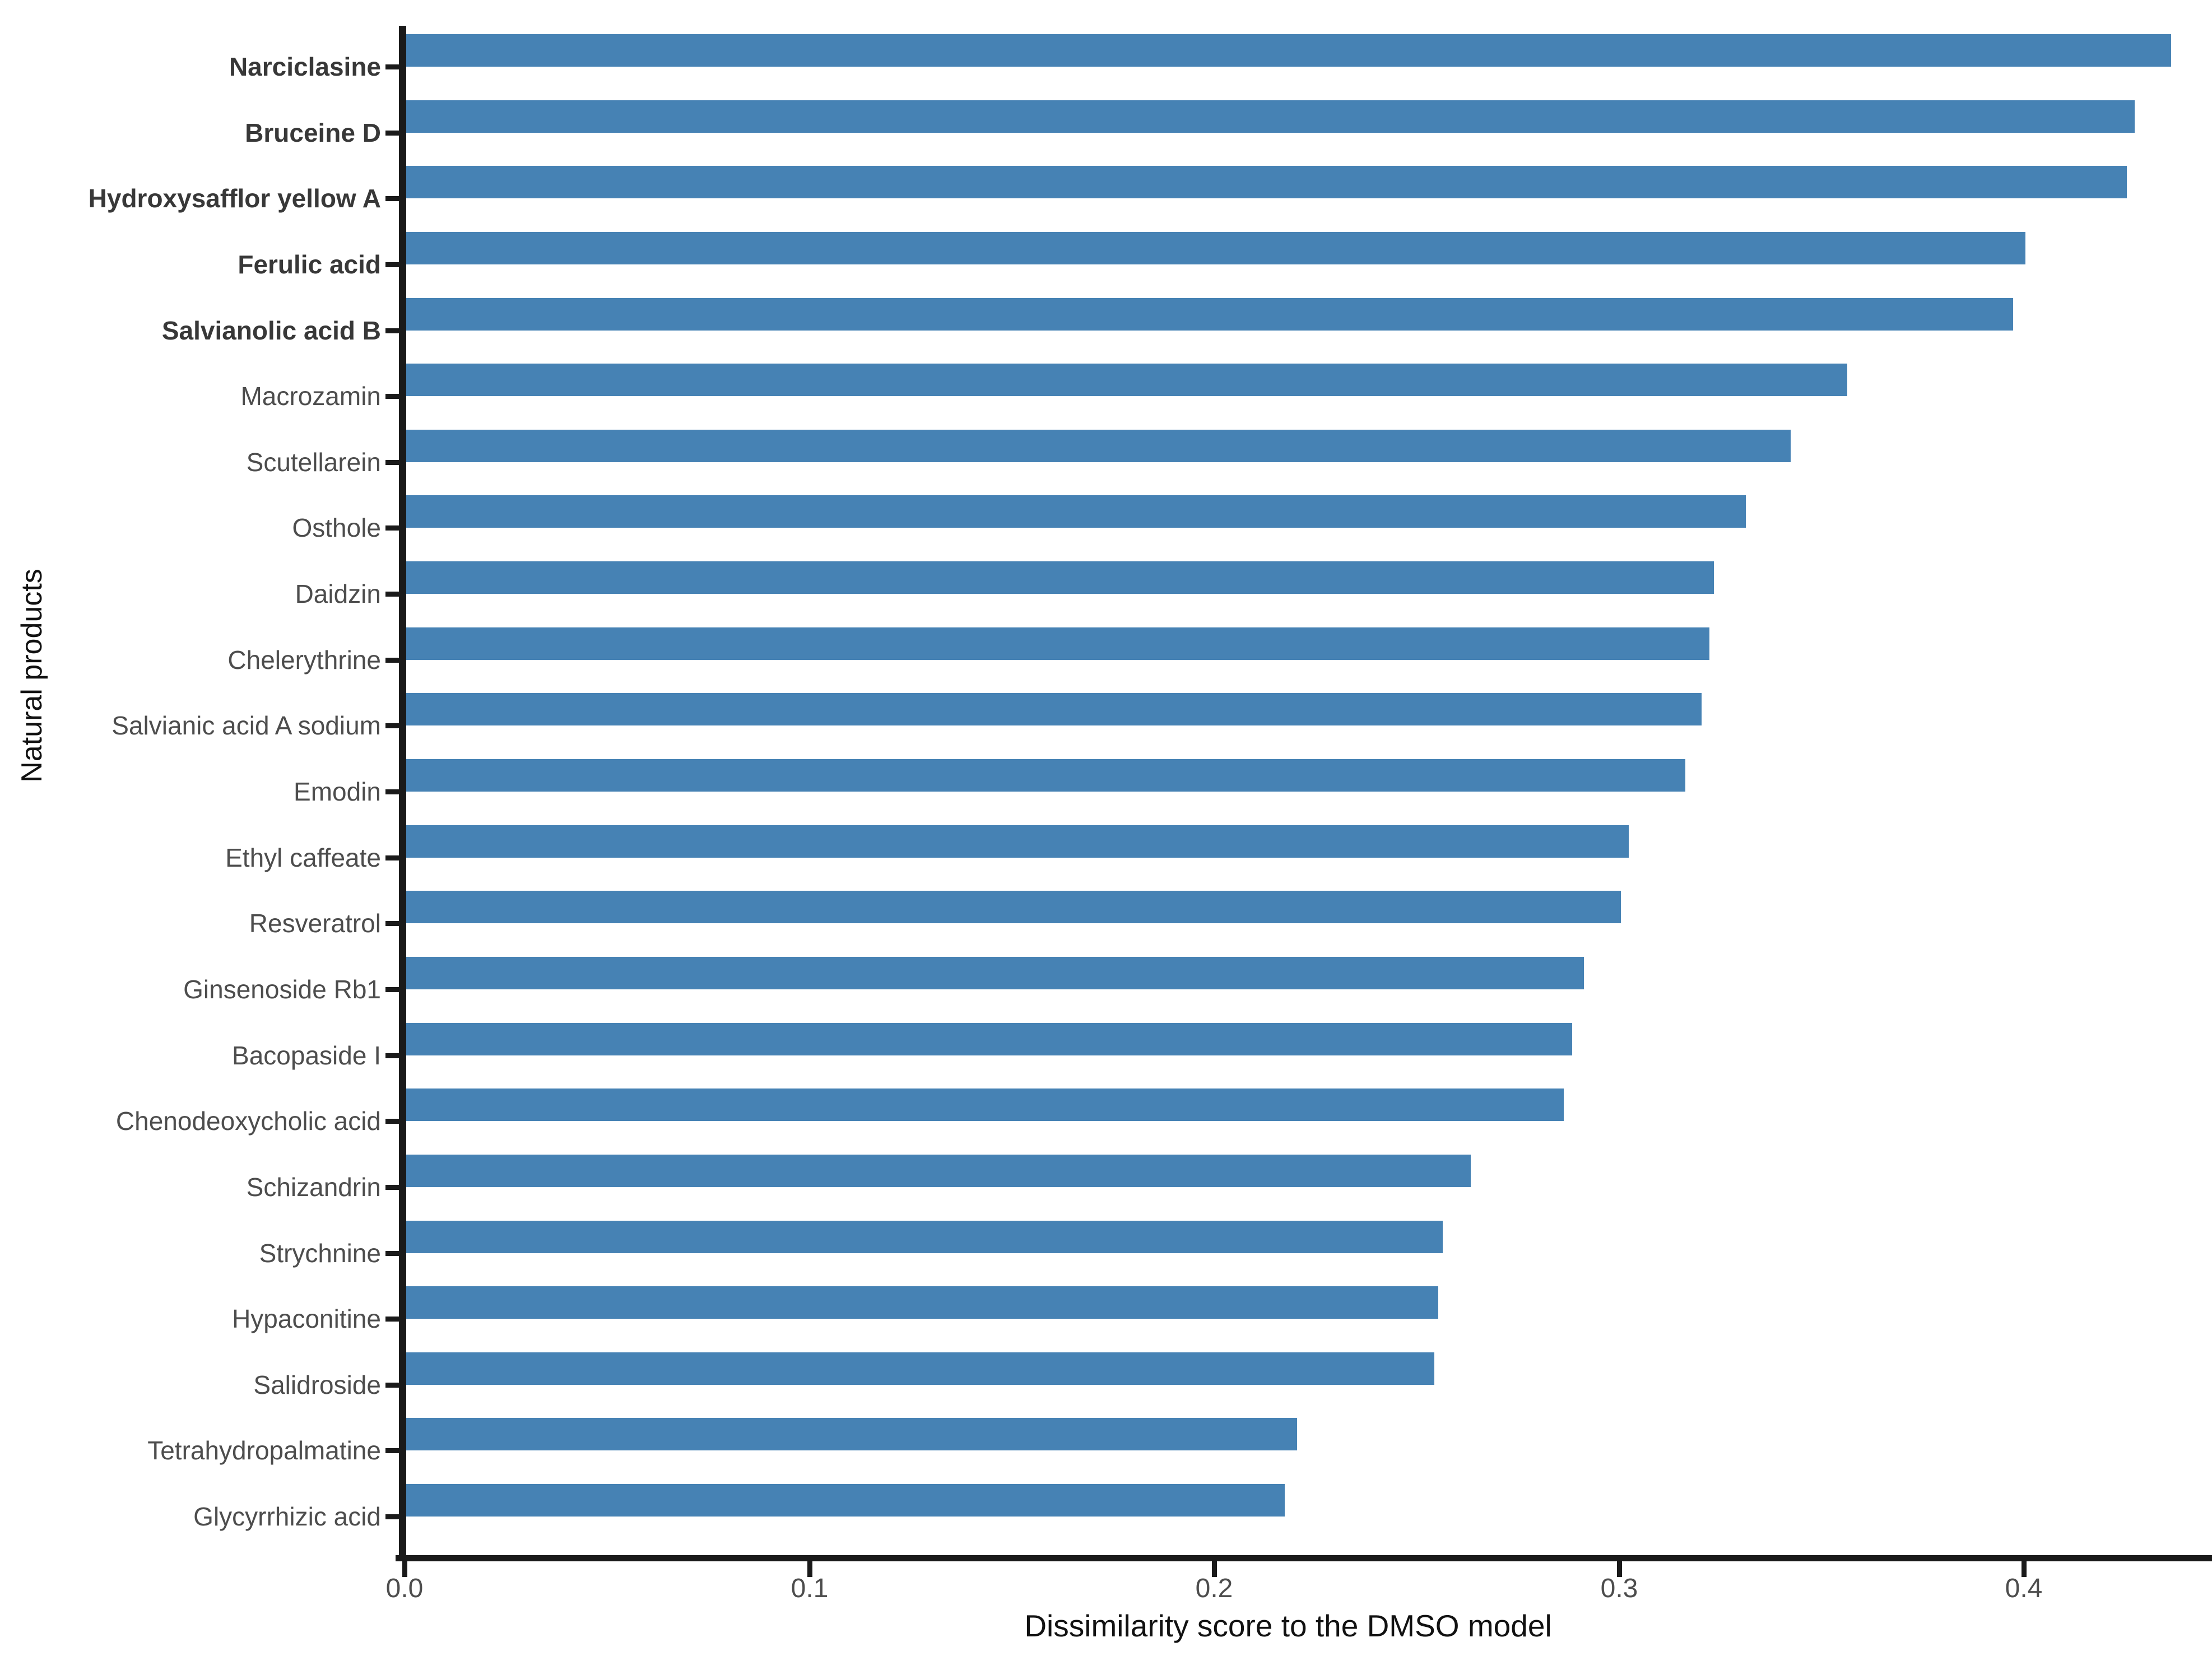 The height and width of the screenshot is (1656, 2212). I want to click on category-label: Macrozamin, so click(310, 396).